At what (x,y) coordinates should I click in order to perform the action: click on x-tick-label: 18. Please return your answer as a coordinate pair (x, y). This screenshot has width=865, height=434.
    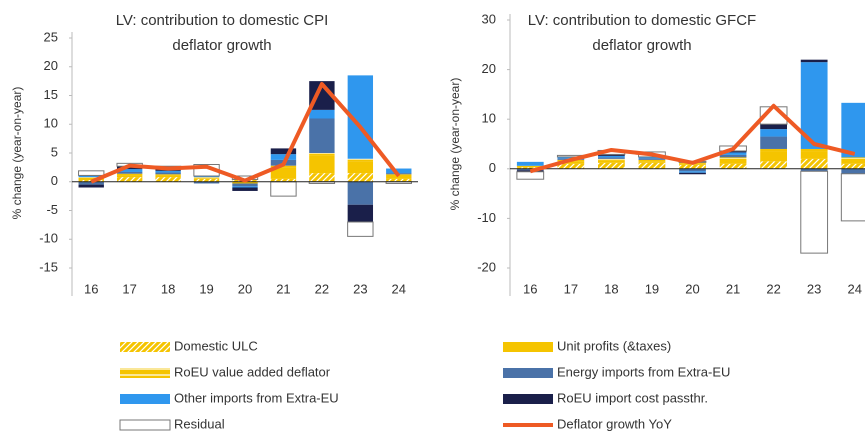
    Looking at the image, I should click on (168, 288).